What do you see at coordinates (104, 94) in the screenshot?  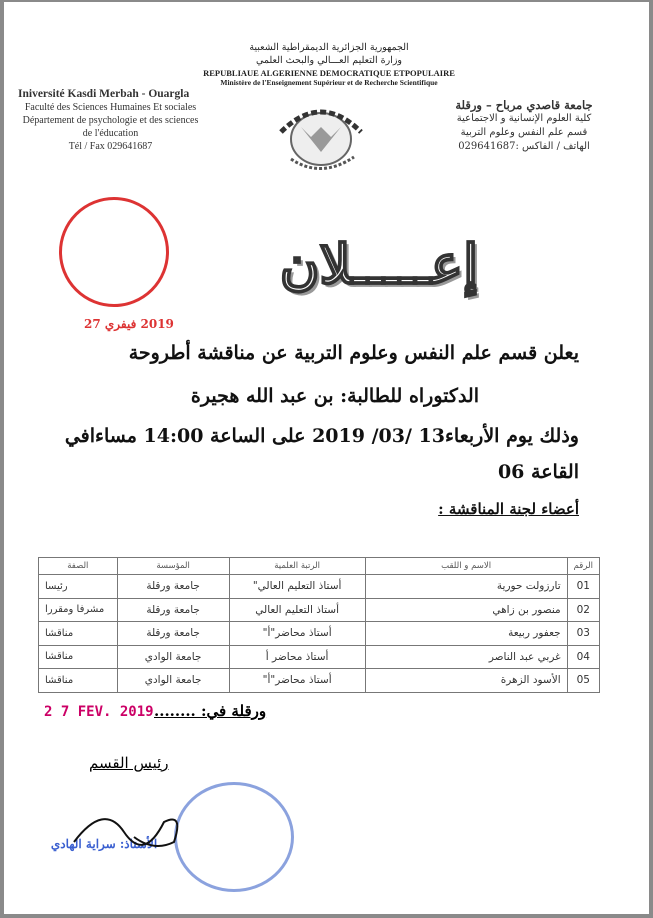 I see `university-fr: Iniversité Kasdi Merbah - Ouargla` at bounding box center [104, 94].